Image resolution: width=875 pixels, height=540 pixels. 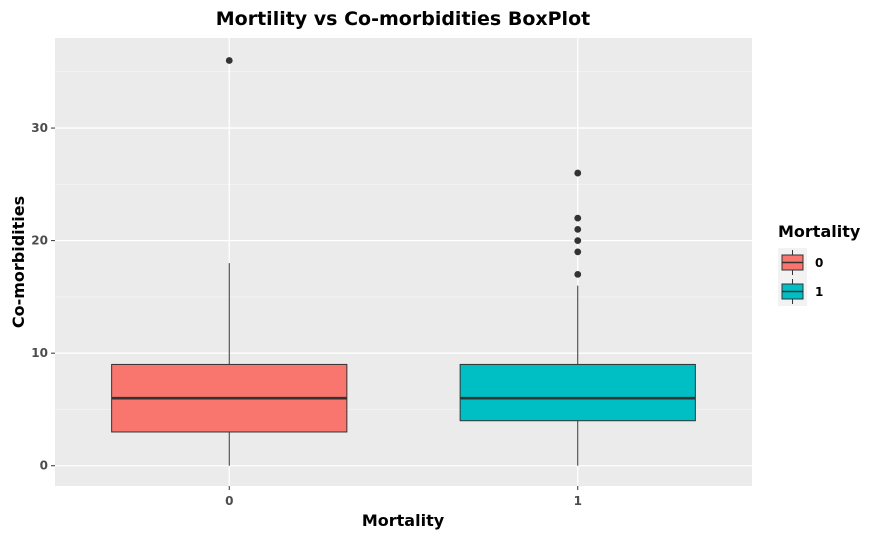 What do you see at coordinates (44, 466) in the screenshot?
I see `y-tick-label: 0` at bounding box center [44, 466].